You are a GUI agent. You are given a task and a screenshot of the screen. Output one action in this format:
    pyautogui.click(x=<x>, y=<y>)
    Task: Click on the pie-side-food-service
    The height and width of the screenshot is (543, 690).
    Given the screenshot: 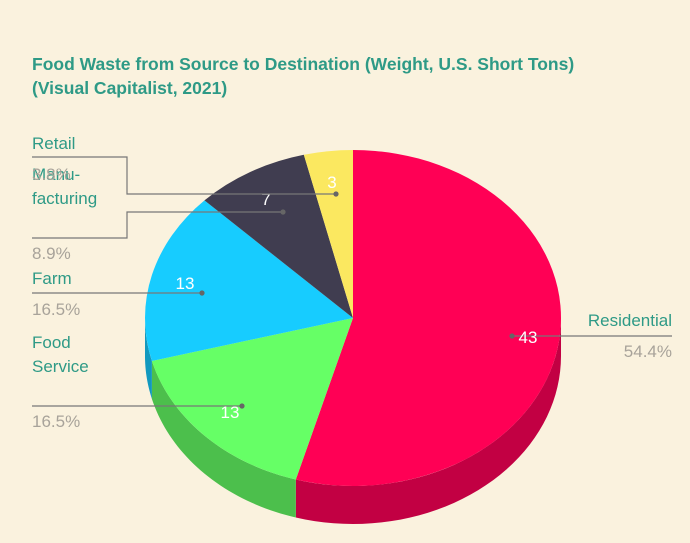 What is the action you would take?
    pyautogui.click(x=223, y=439)
    